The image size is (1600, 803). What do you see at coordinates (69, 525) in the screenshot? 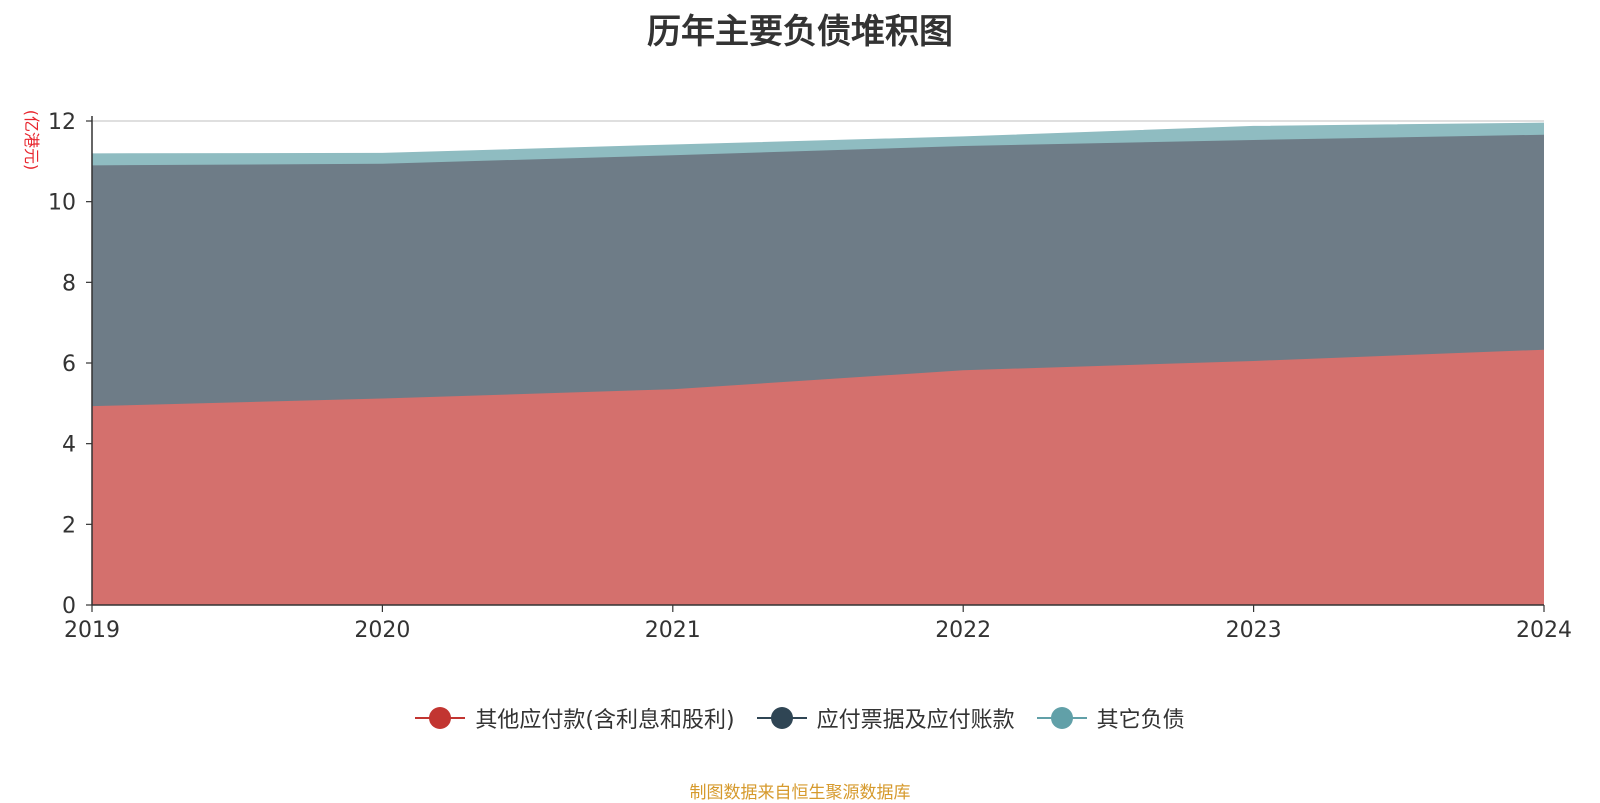
I see `y-tick-label: 2` at bounding box center [69, 525].